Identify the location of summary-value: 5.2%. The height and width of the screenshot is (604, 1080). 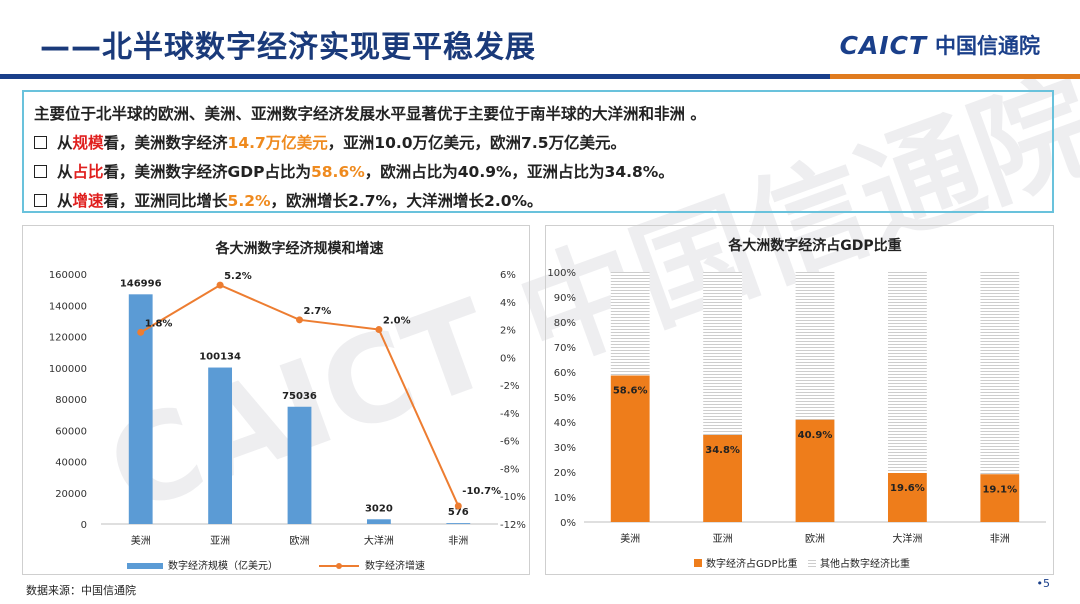
(249, 201).